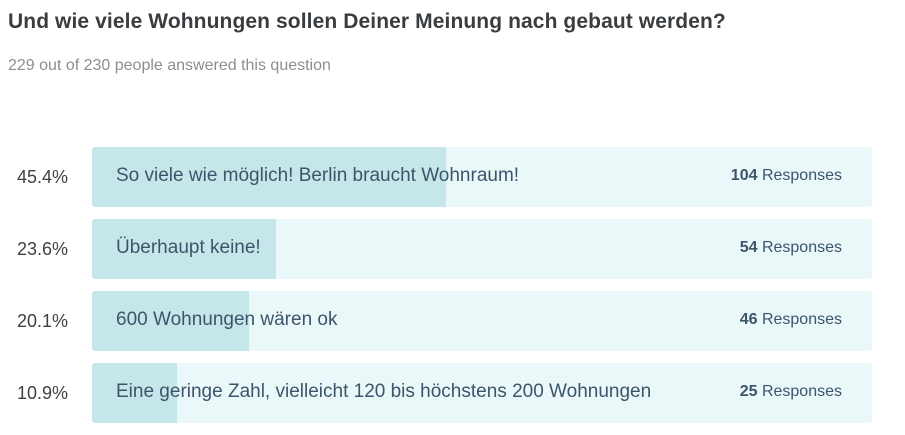 This screenshot has height=435, width=905. I want to click on result-responses: 46 Responses, so click(791, 321).